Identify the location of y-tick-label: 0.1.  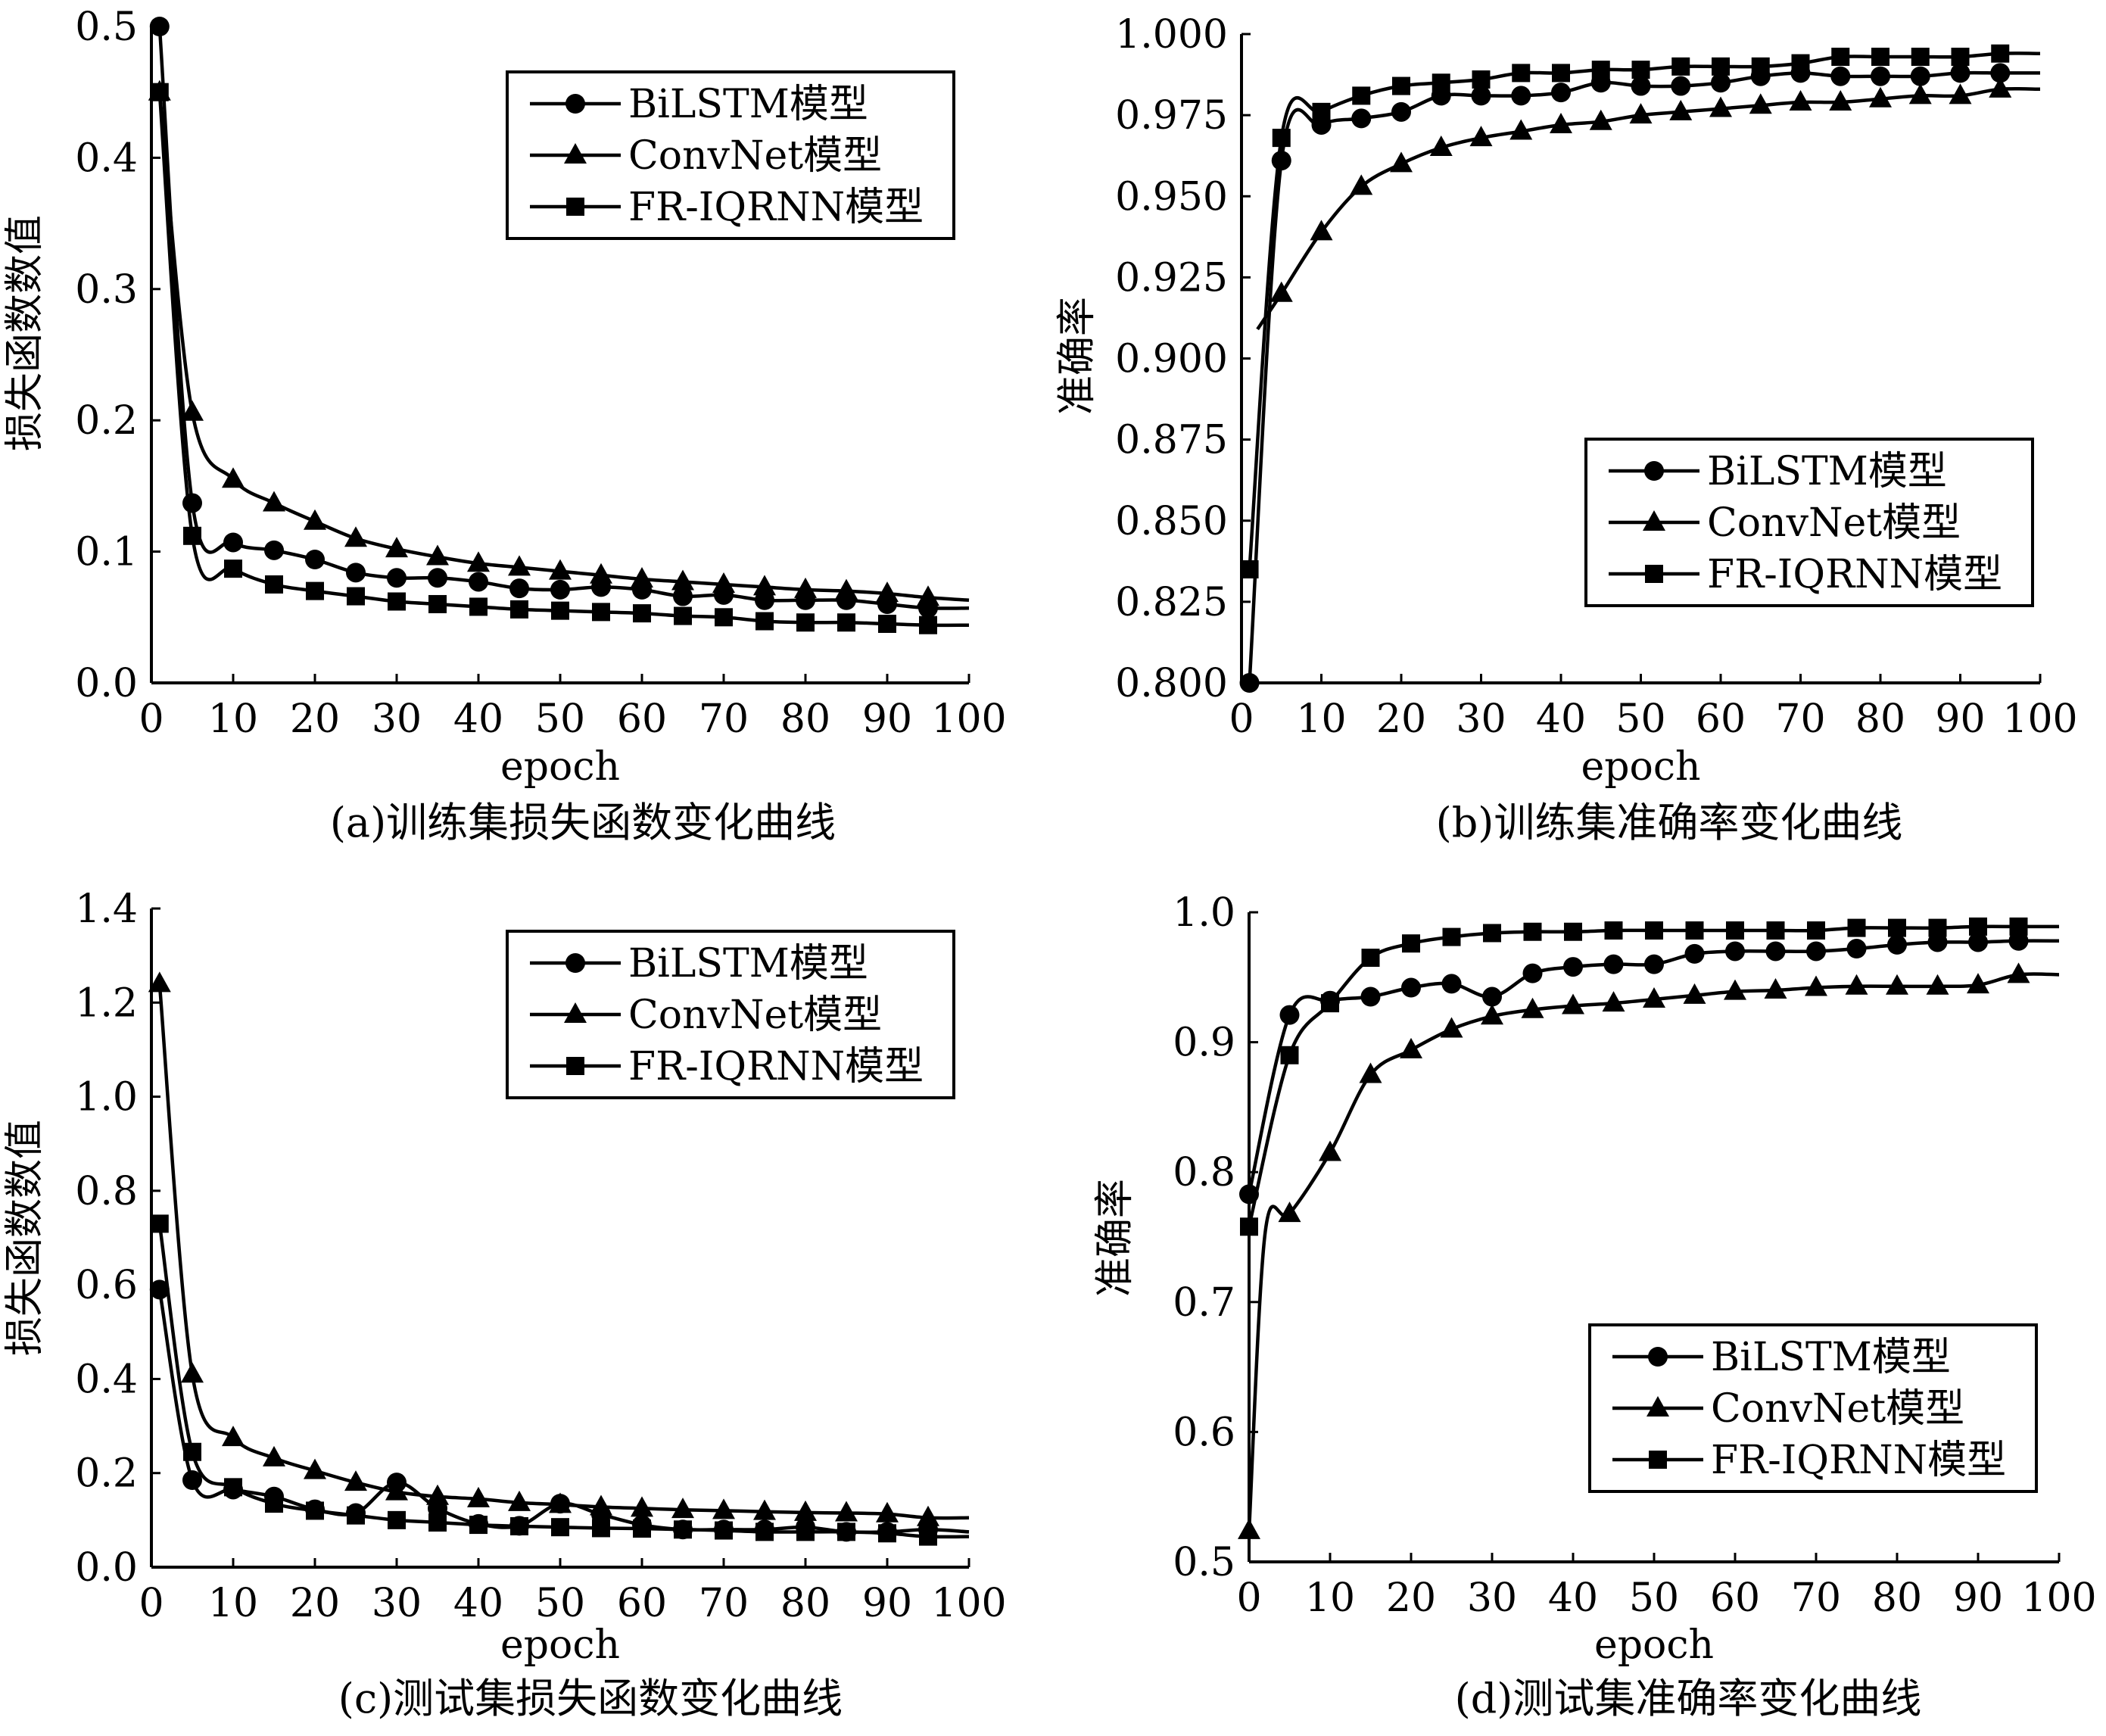
(106, 552).